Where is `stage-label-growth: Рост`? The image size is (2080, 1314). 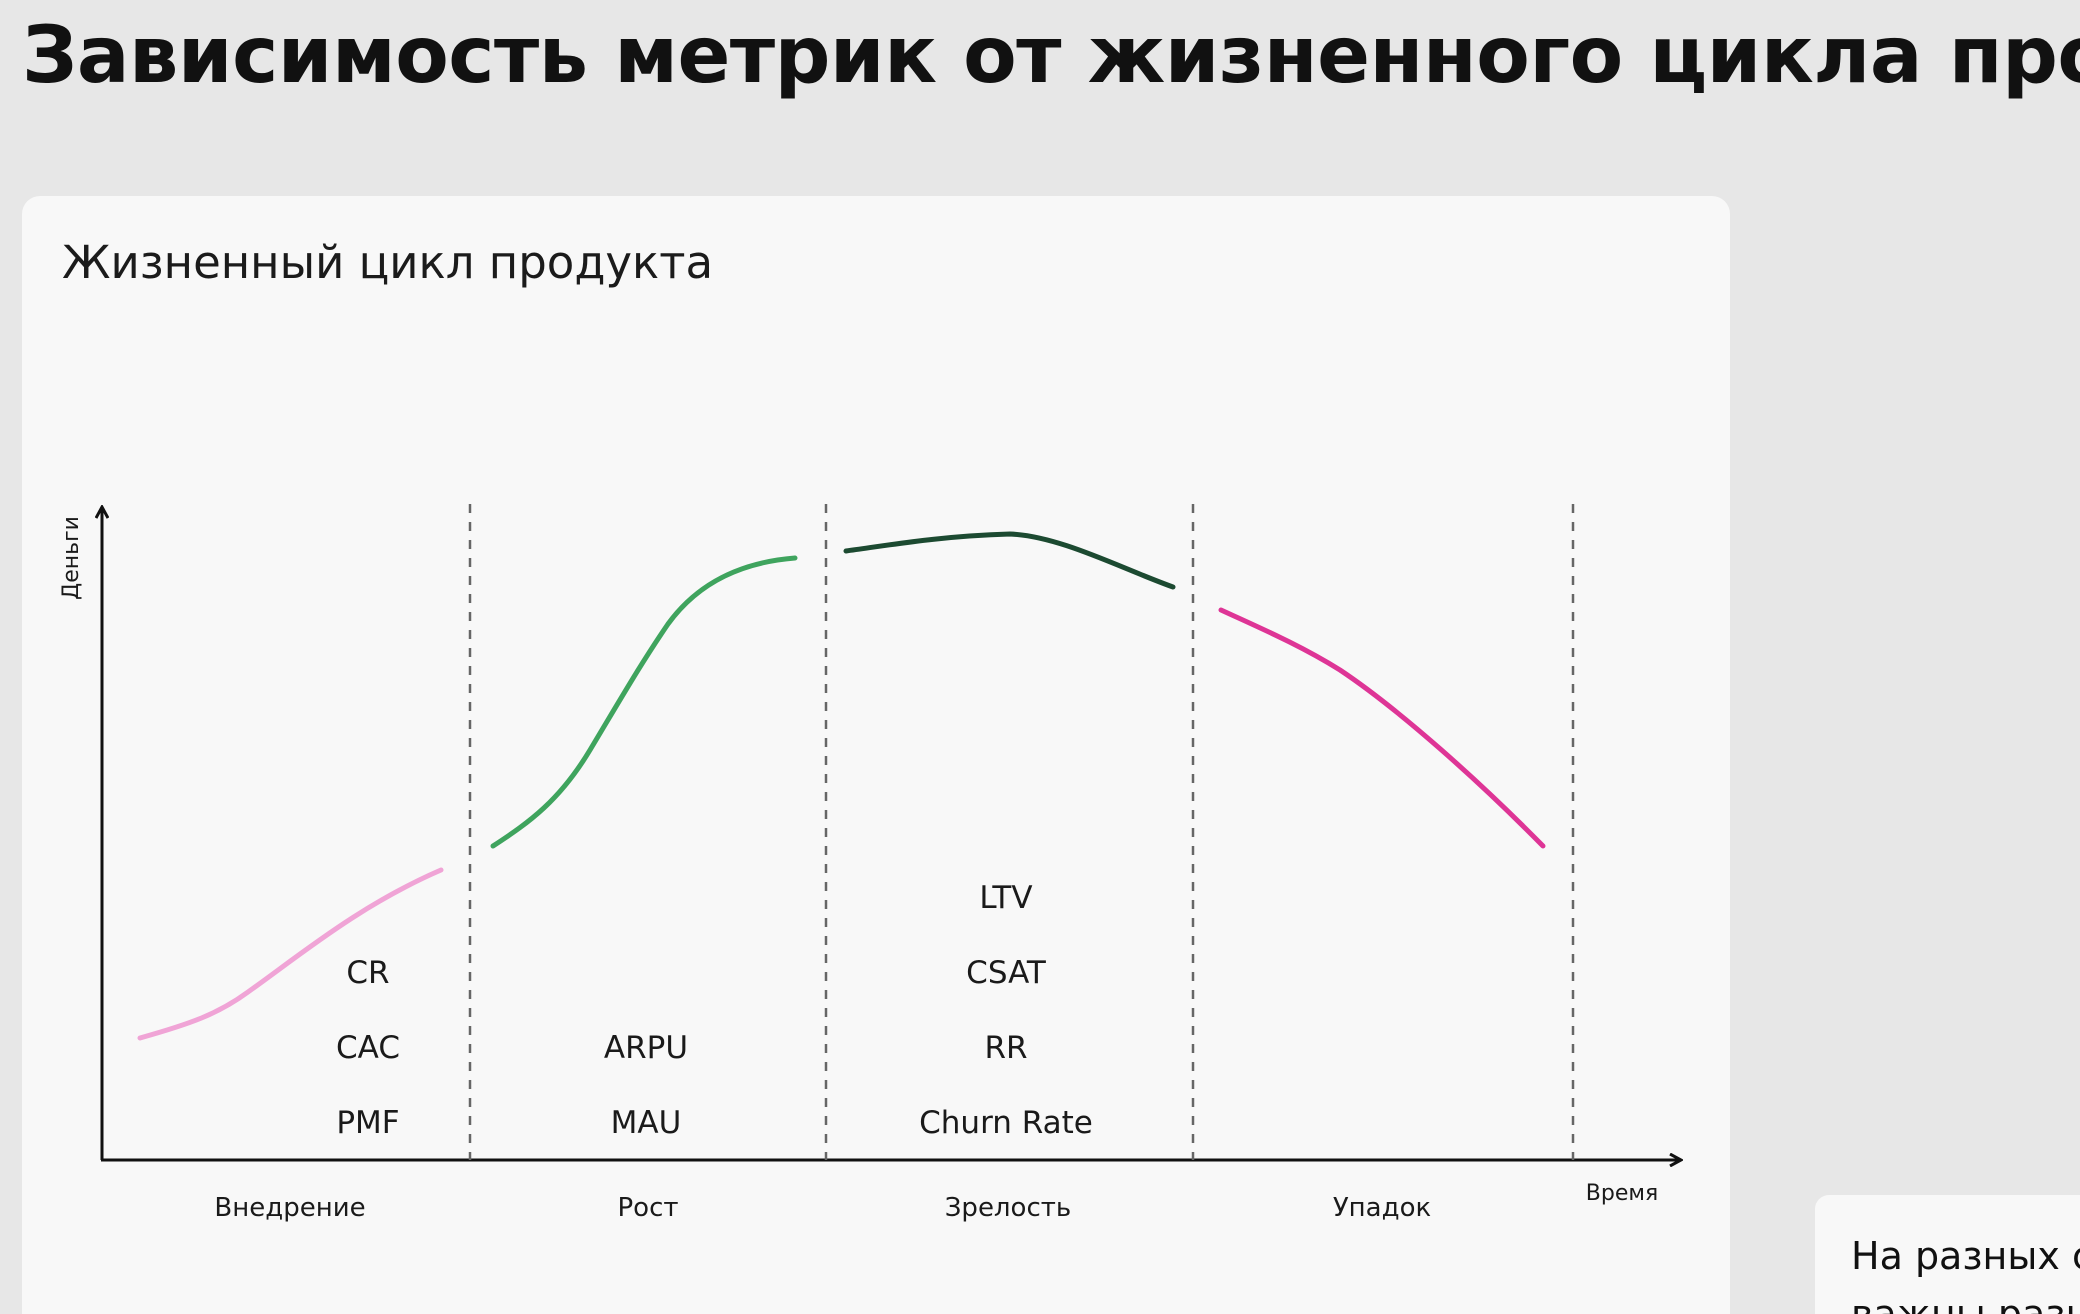
stage-label-growth: Рост is located at coordinates (647, 1208).